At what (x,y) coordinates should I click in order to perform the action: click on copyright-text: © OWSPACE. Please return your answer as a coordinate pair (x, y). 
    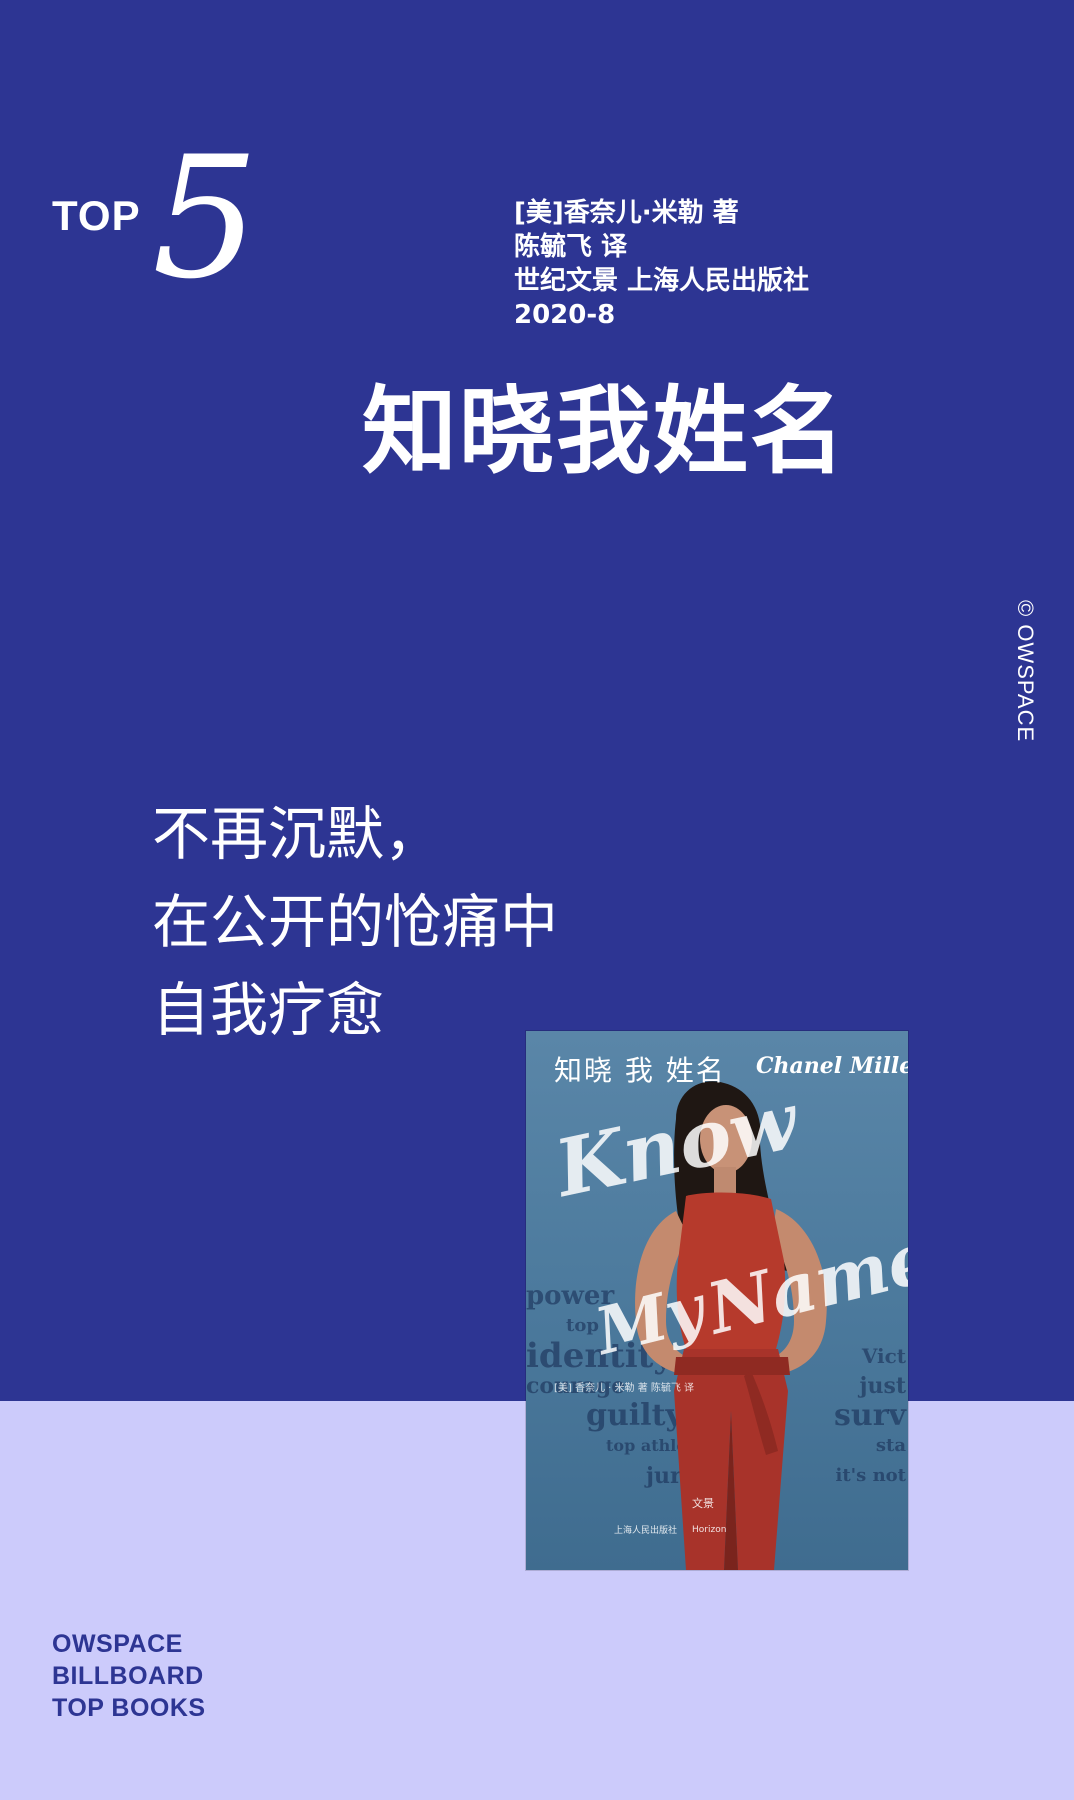
    Looking at the image, I should click on (1025, 671).